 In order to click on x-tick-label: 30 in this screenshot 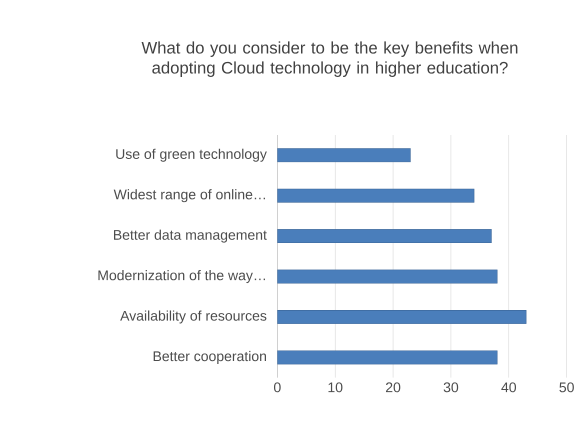, I will do `click(451, 387)`.